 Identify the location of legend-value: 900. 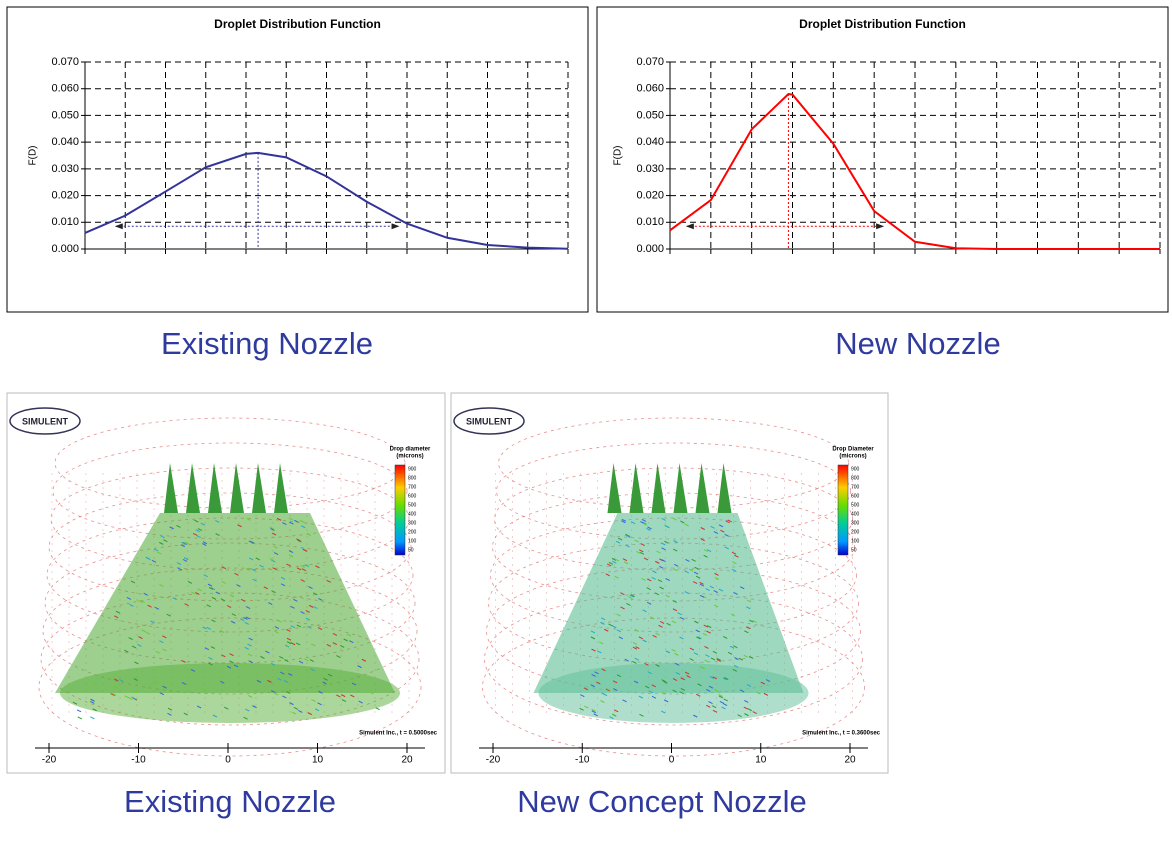
(855, 469).